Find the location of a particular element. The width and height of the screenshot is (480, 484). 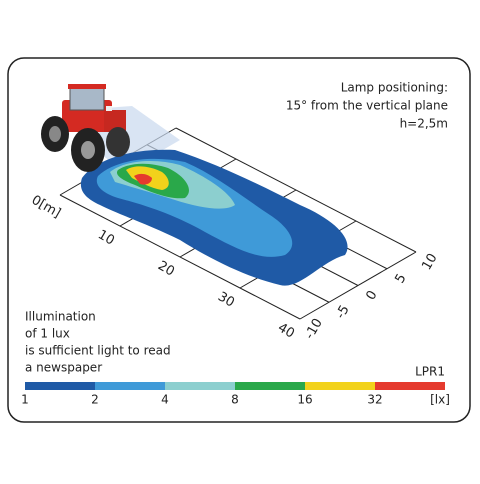

x-axis-label: 30 is located at coordinates (226, 299).